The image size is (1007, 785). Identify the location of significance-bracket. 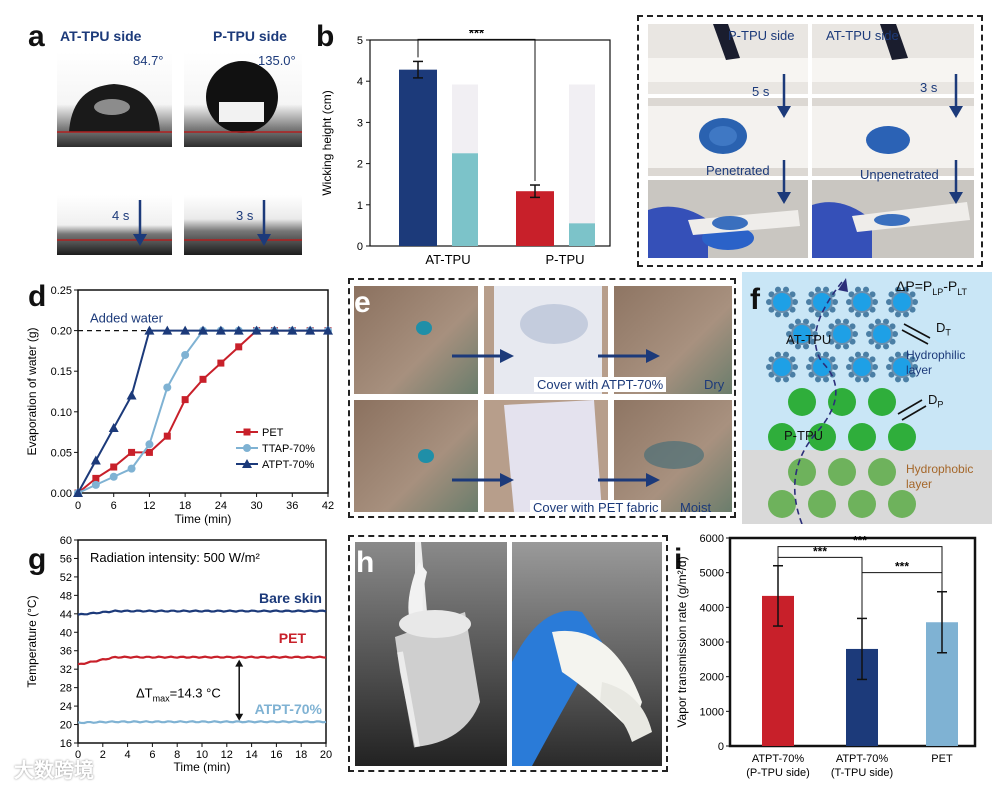
(860, 569).